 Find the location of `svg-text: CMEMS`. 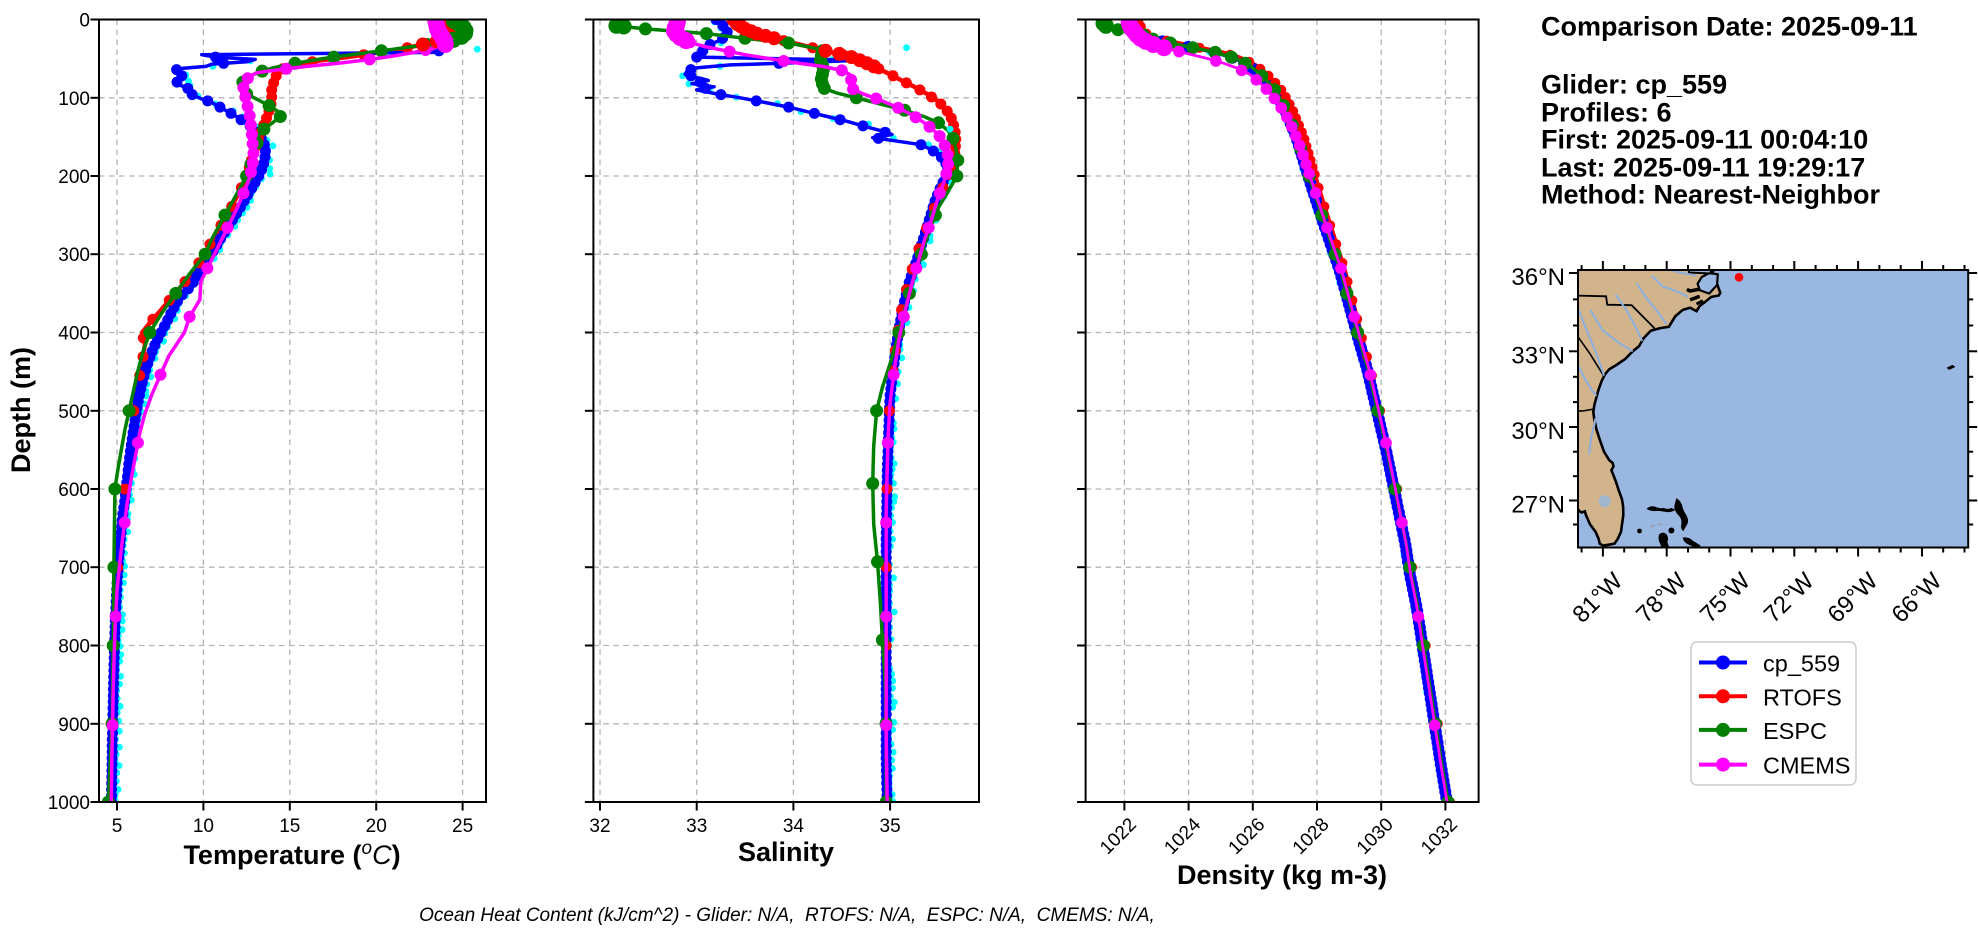

svg-text: CMEMS is located at coordinates (1806, 766).